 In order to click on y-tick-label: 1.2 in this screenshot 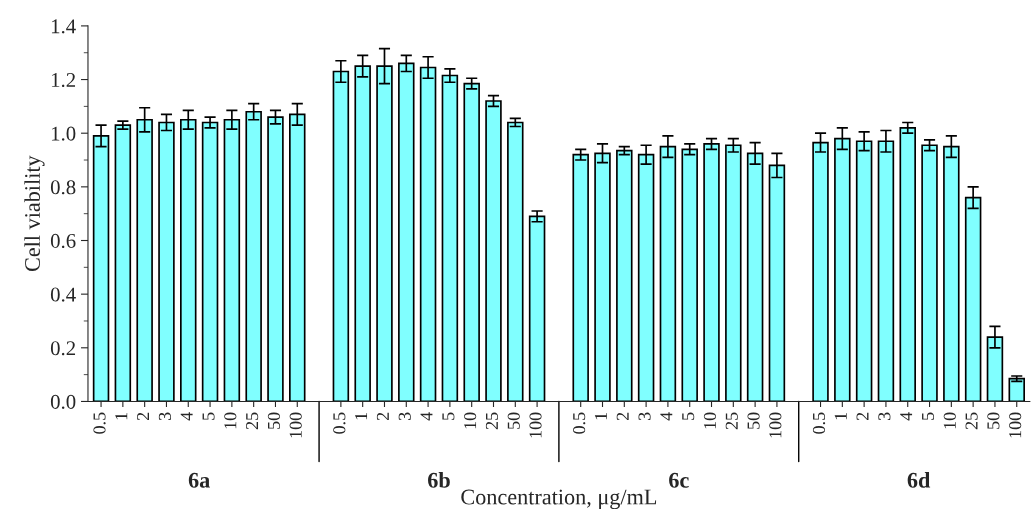, I will do `click(63, 80)`.